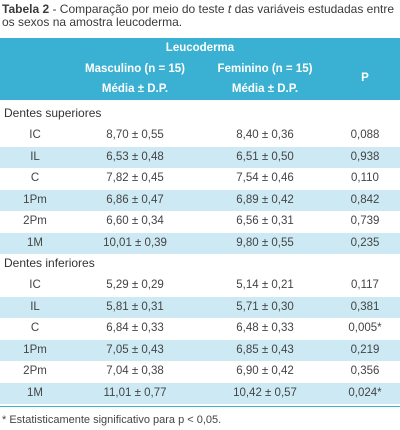 The height and width of the screenshot is (430, 400). I want to click on cell-feminino: 6,48 ± 0,33, so click(265, 328).